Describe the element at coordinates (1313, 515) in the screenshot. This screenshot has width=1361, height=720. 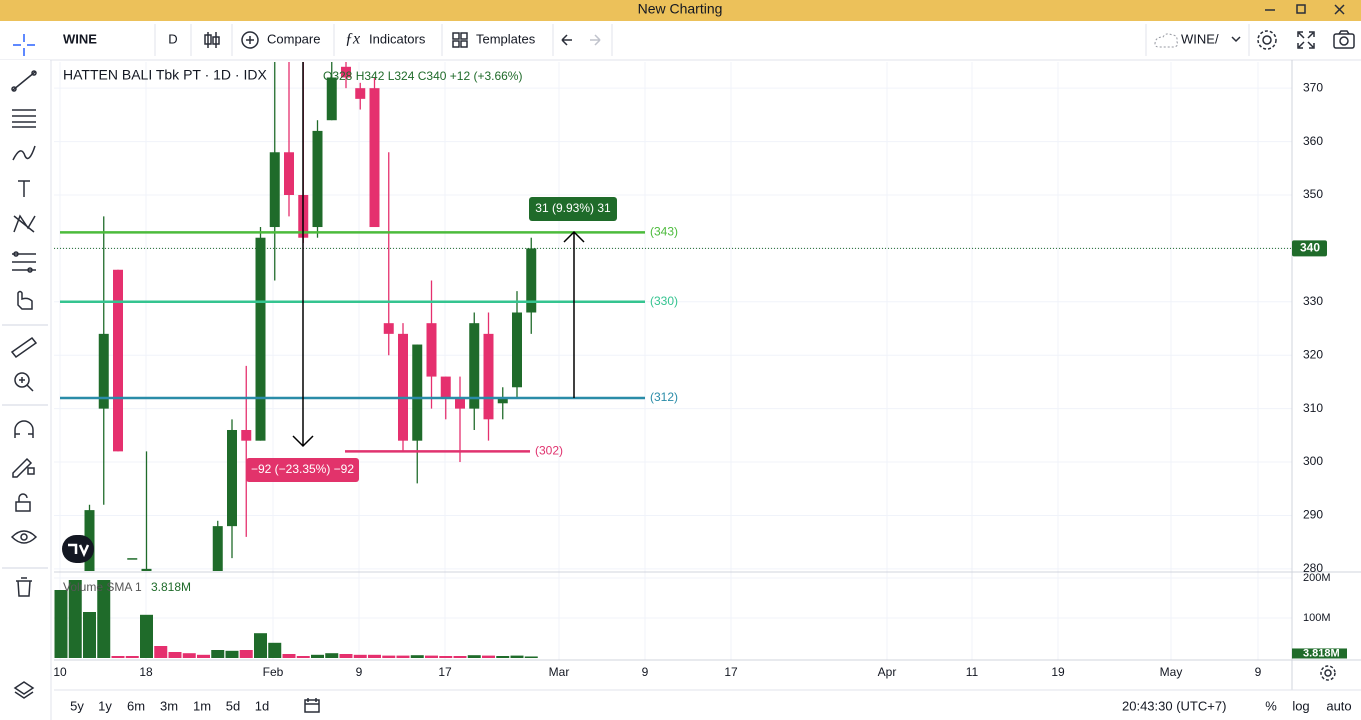
I see `y-tick-label: 290` at that location.